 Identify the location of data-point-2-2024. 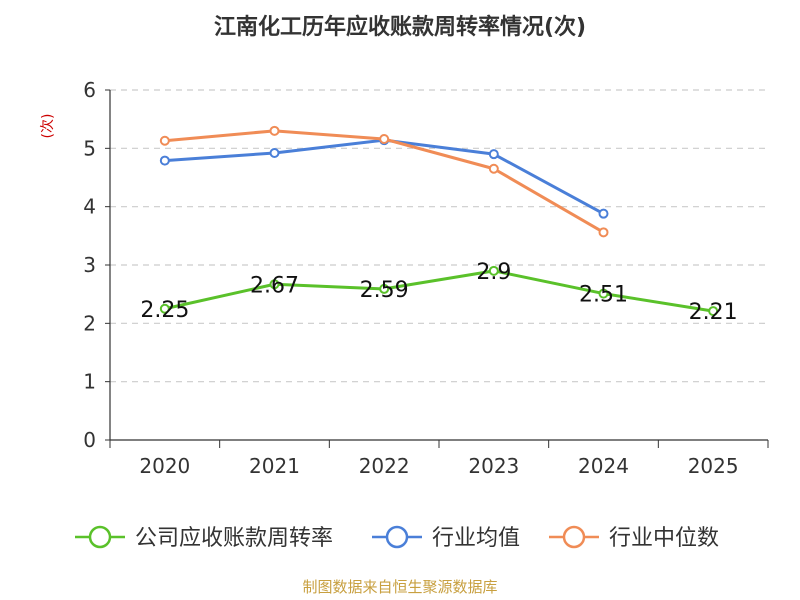
(603, 232).